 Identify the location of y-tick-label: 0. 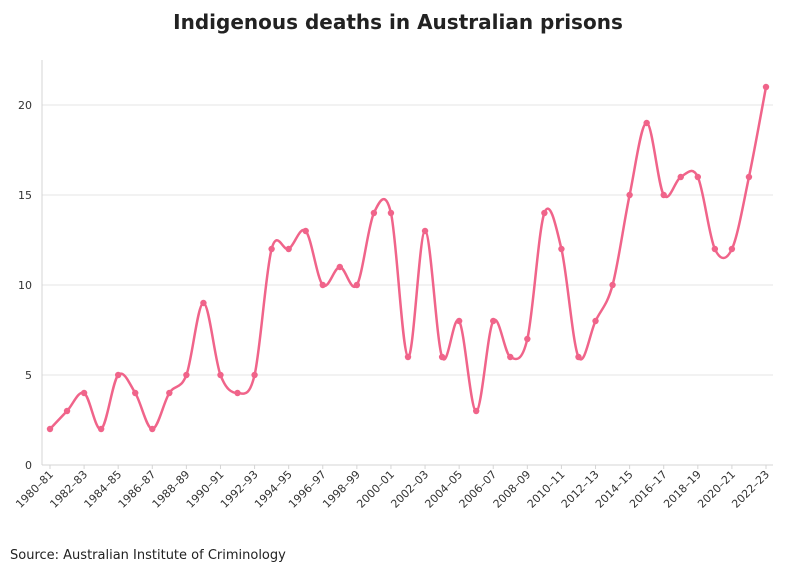
(28, 465).